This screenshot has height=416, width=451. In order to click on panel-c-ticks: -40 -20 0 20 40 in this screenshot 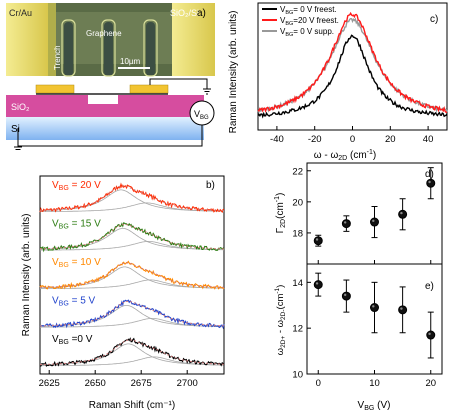, I will do `click(351, 135)`.